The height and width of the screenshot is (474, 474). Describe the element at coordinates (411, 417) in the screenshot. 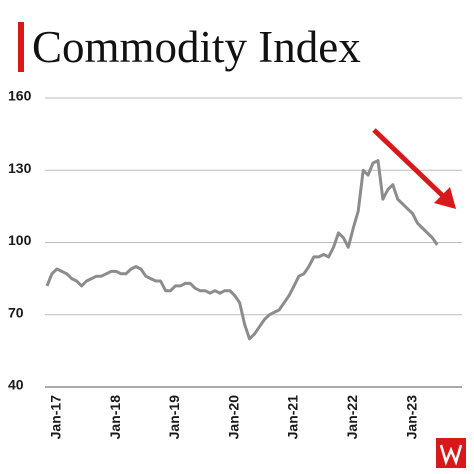

I see `x-tick-label: Jan-23` at that location.